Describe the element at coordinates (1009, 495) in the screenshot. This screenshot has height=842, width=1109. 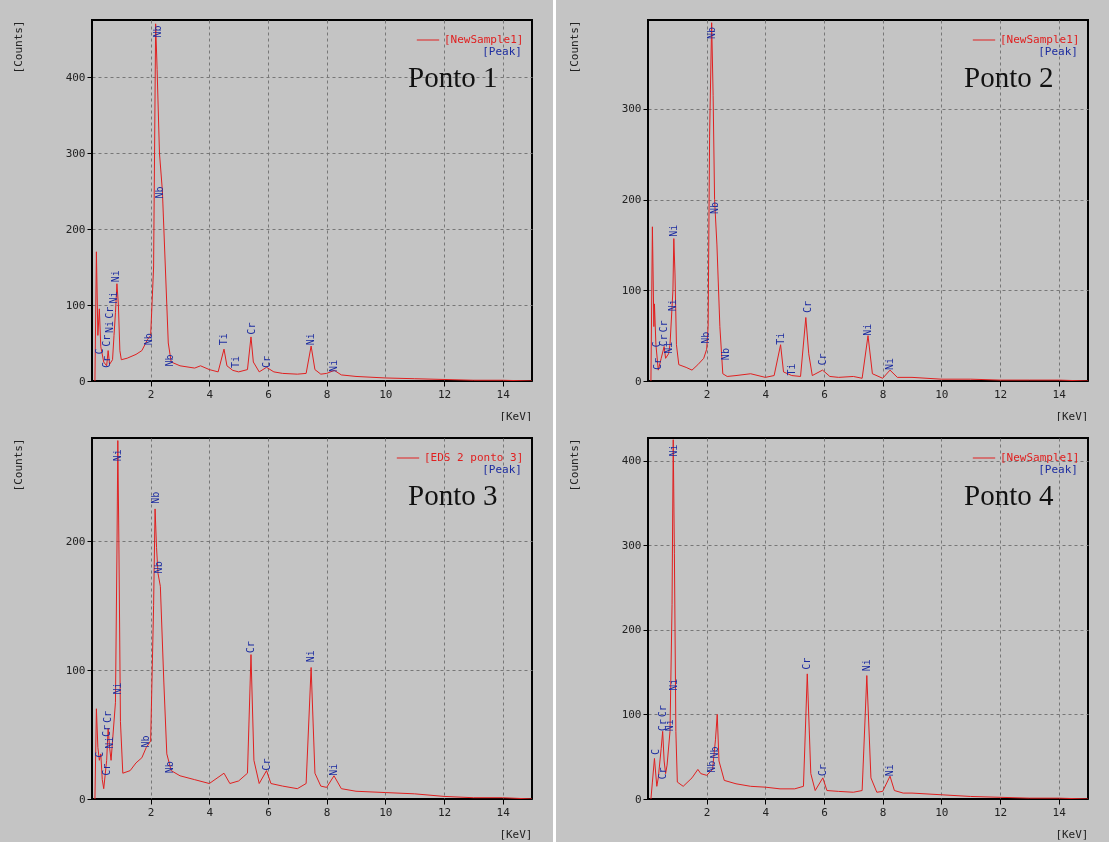
I see `text: Ponto 4` at that location.